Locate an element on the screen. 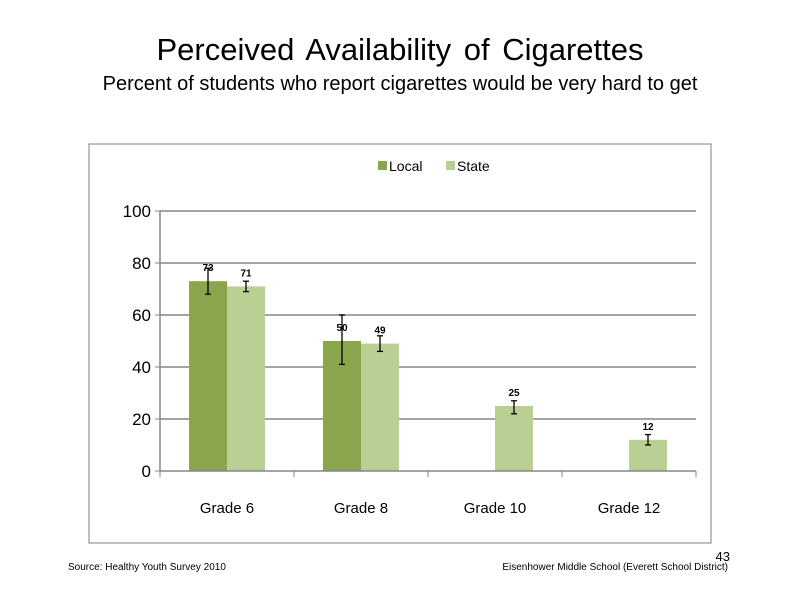 Image resolution: width=800 pixels, height=600 pixels. data-label: 50 is located at coordinates (342, 328).